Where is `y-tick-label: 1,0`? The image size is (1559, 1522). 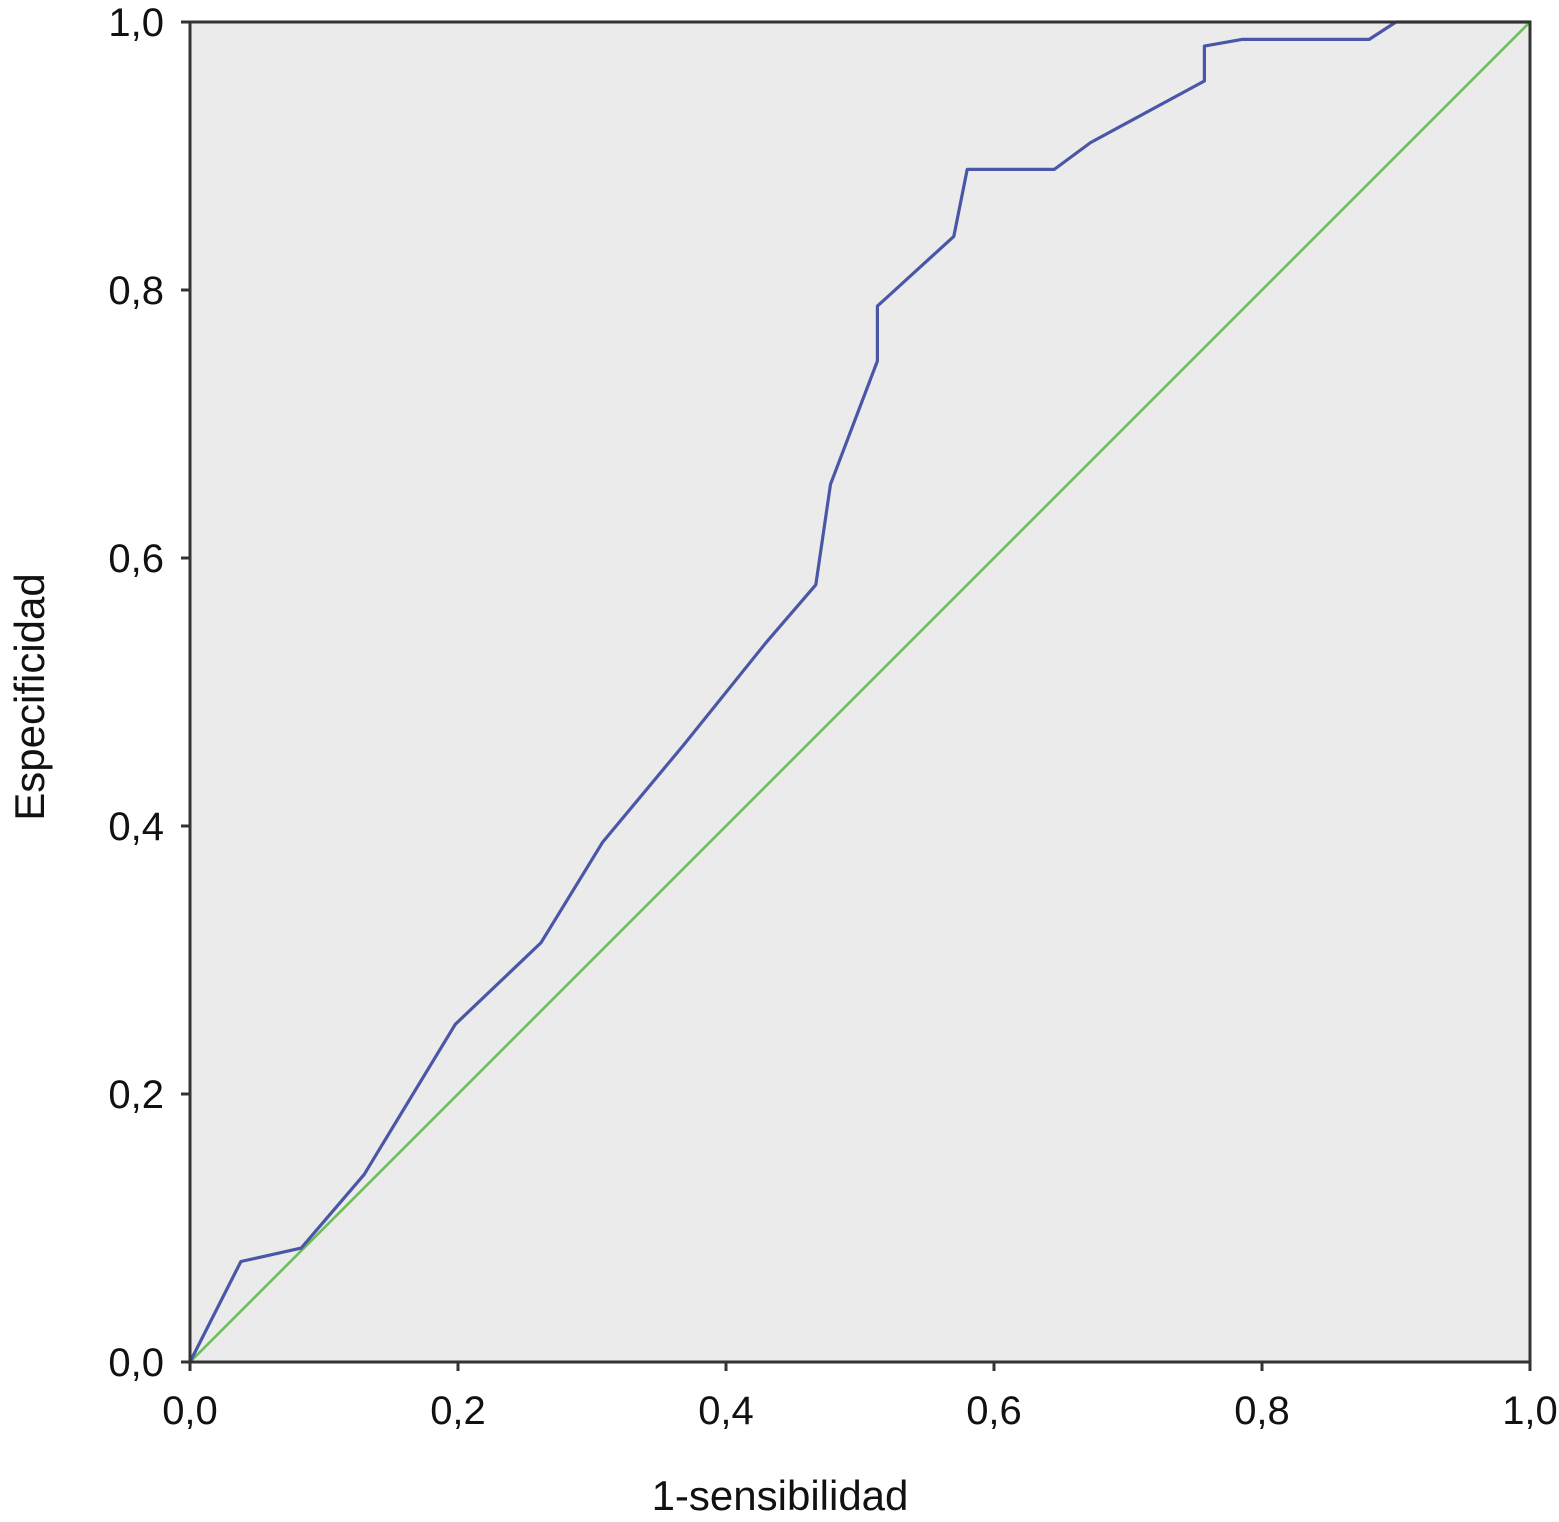
y-tick-label: 1,0 is located at coordinates (136, 23).